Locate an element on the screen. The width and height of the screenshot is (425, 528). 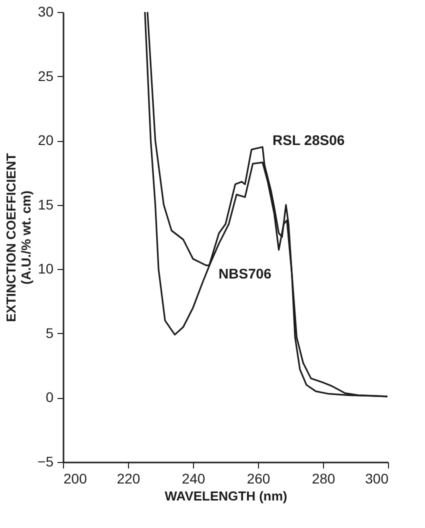
y-tick-label: 5 is located at coordinates (50, 332).